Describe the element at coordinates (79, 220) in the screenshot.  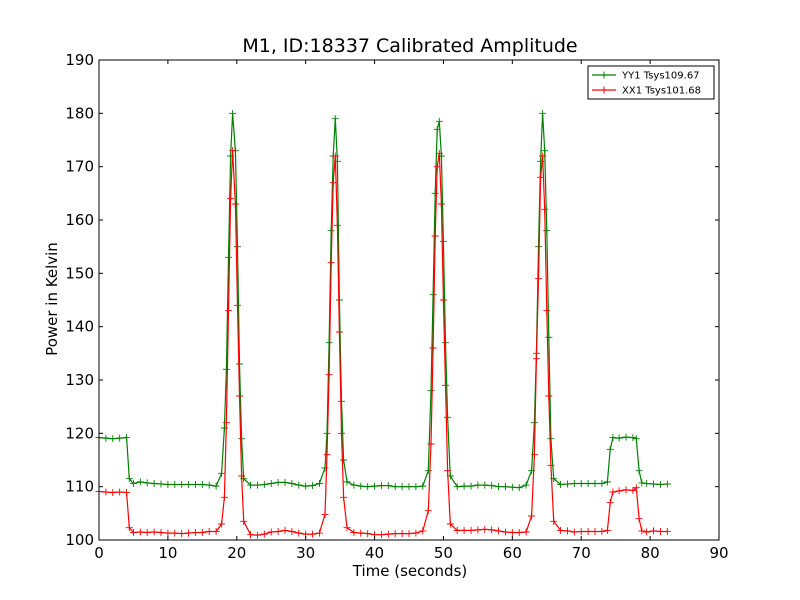
I see `y-tick-label: 160` at that location.